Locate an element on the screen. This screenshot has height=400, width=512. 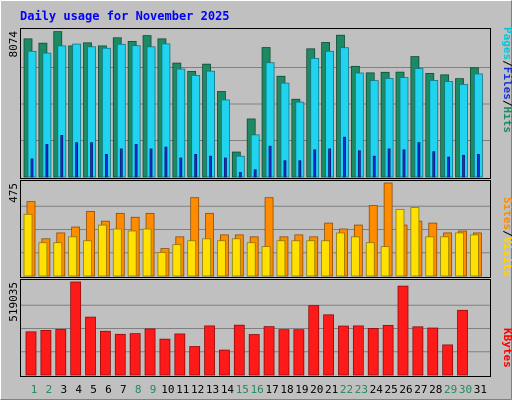
legend-files: Files is located at coordinates (506, 83).